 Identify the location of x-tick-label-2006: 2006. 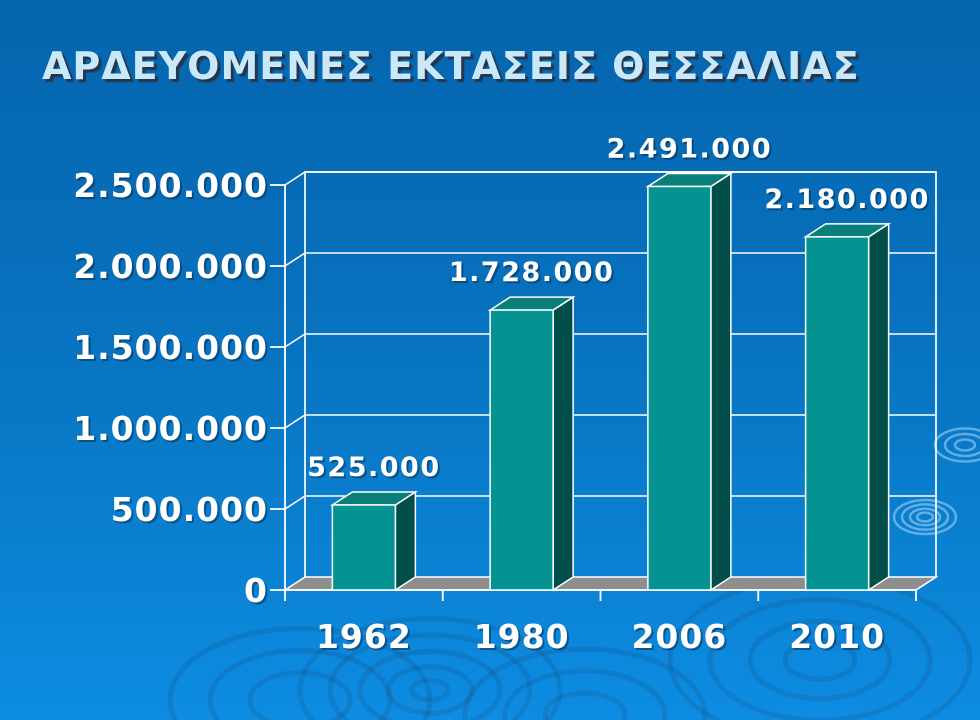
(679, 636).